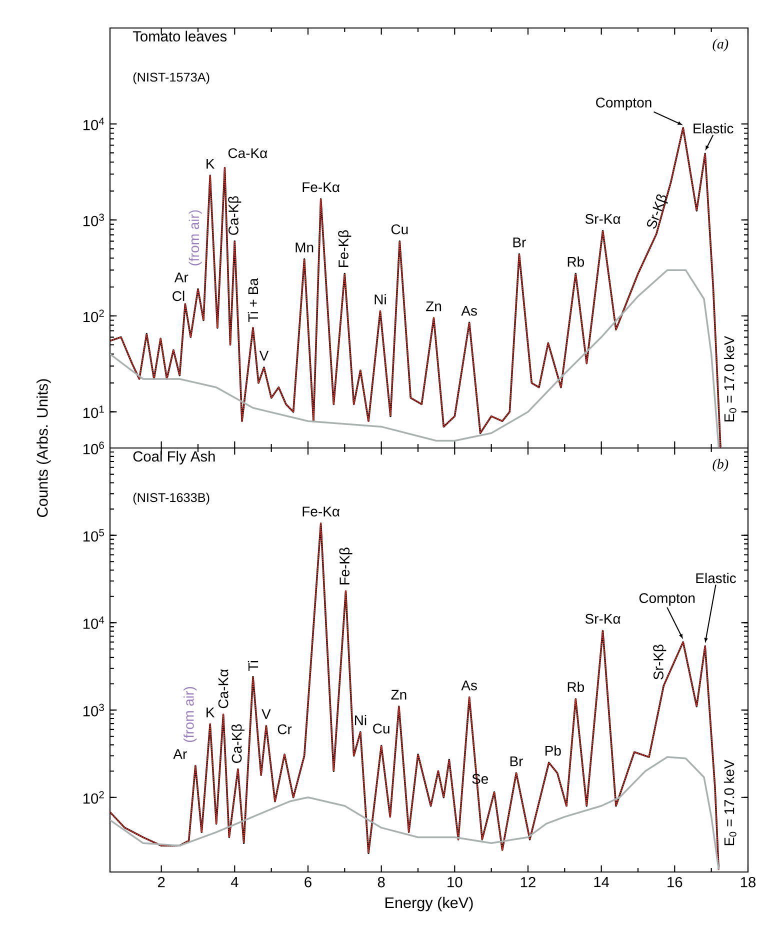 This screenshot has height=946, width=766. Describe the element at coordinates (93, 412) in the screenshot. I see `y-tick-label: 10$^{1}$` at that location.